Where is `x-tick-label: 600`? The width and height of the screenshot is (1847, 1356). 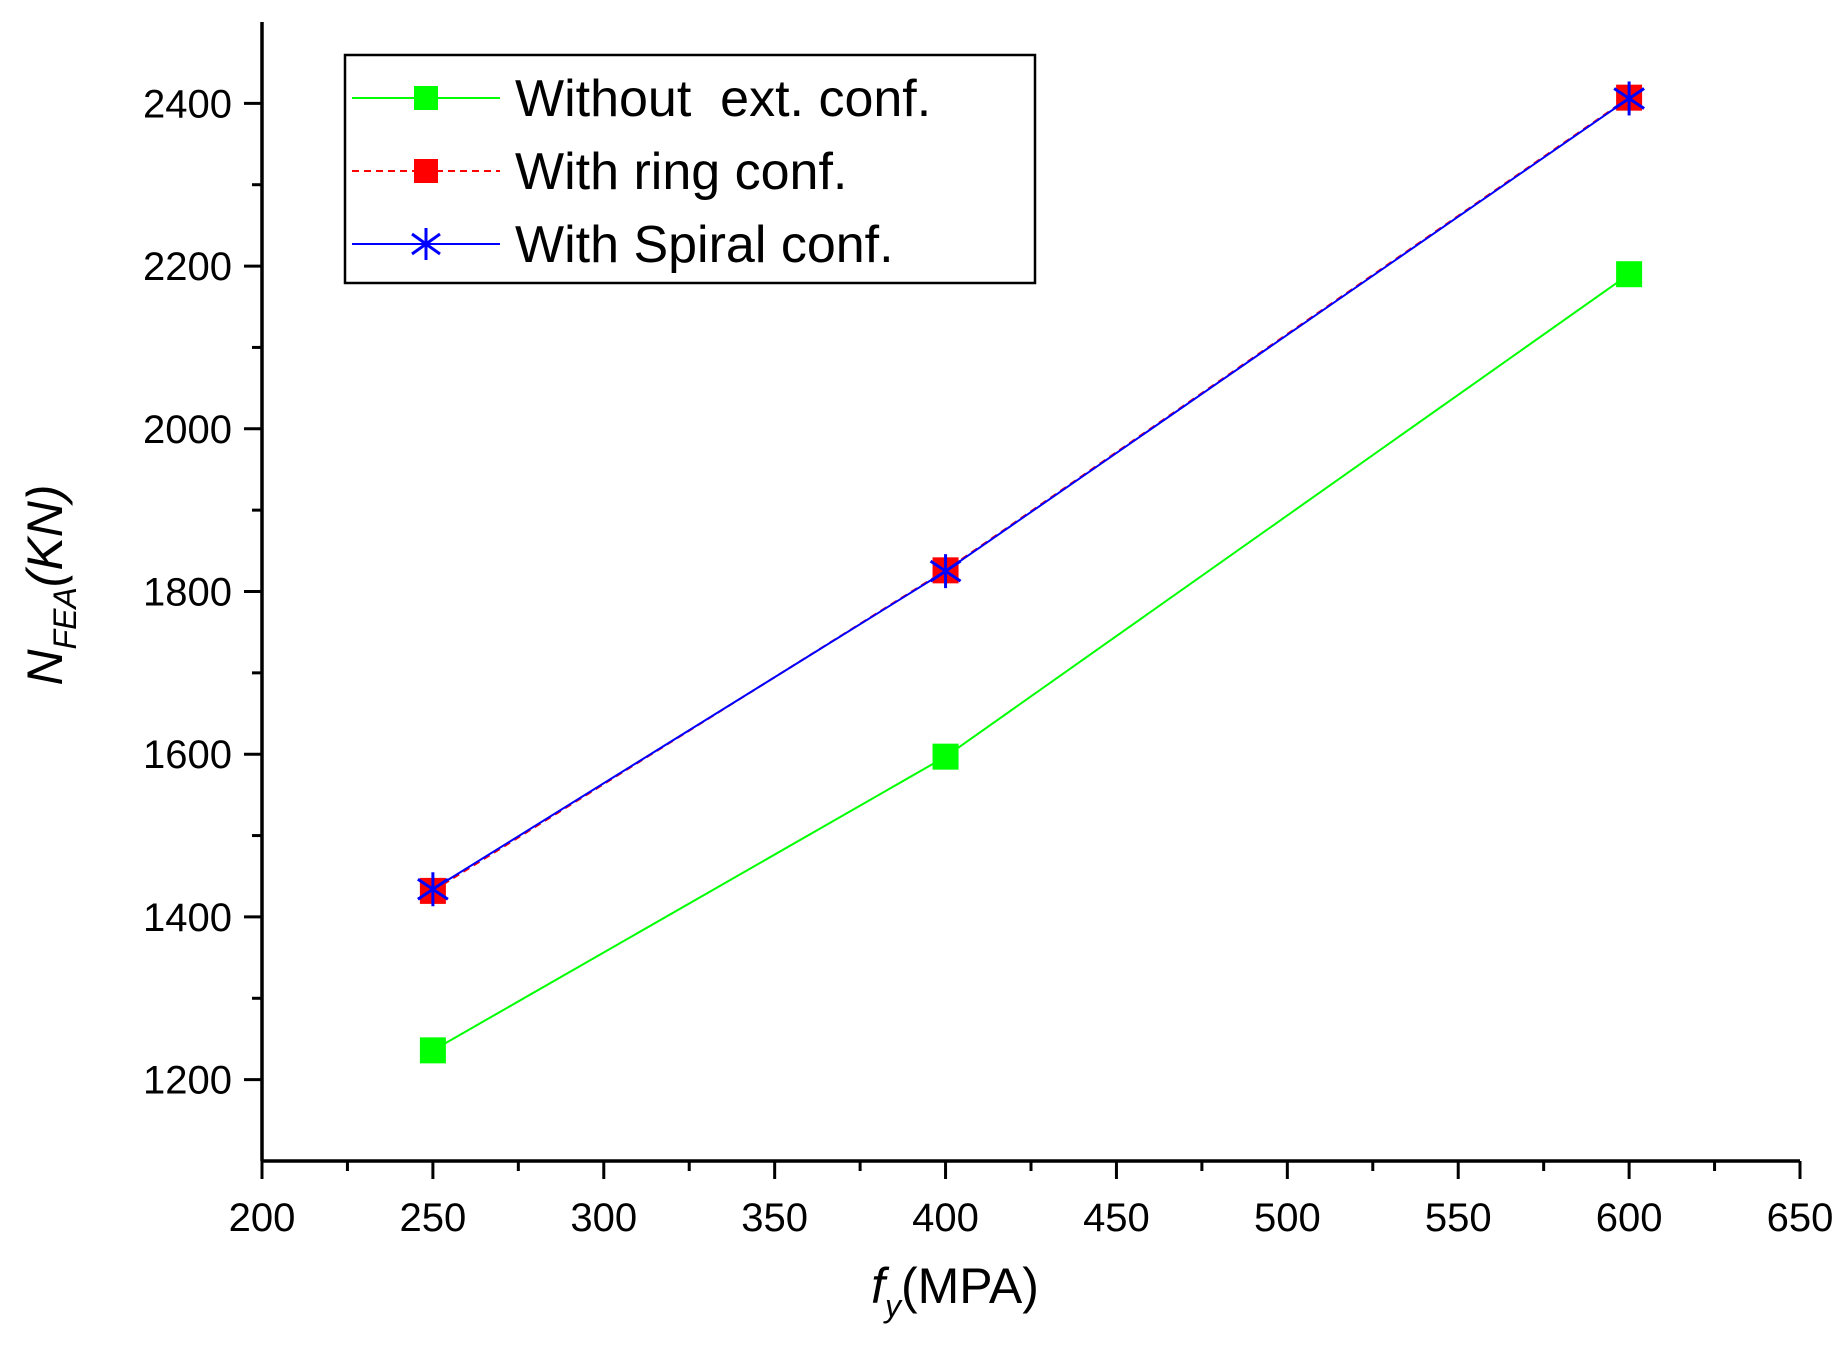 x-tick-label: 600 is located at coordinates (1629, 1218).